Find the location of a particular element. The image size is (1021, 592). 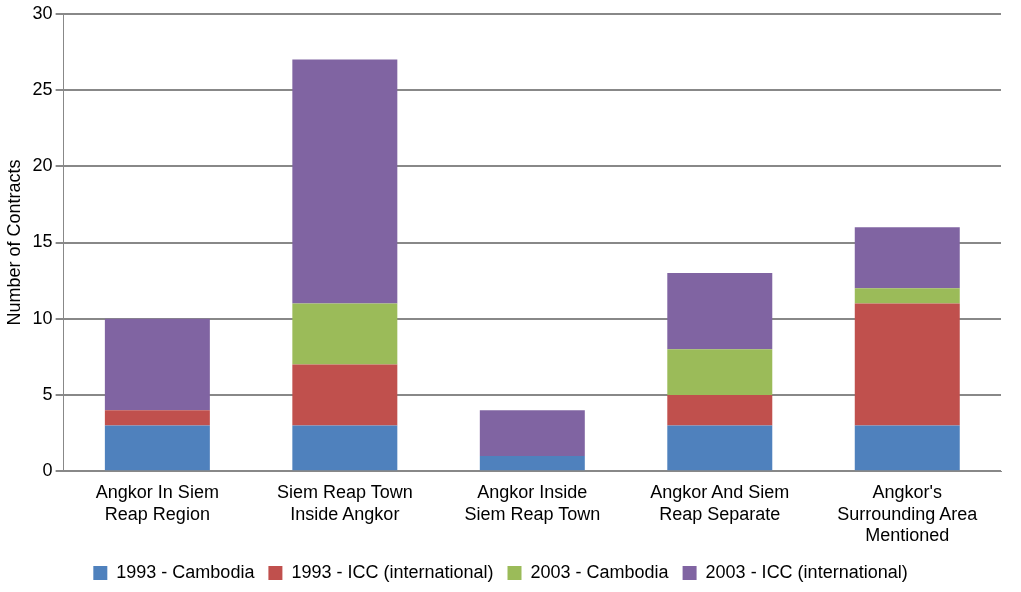

x-tick-label: Angkor And Siem Reap Separate is located at coordinates (720, 502).